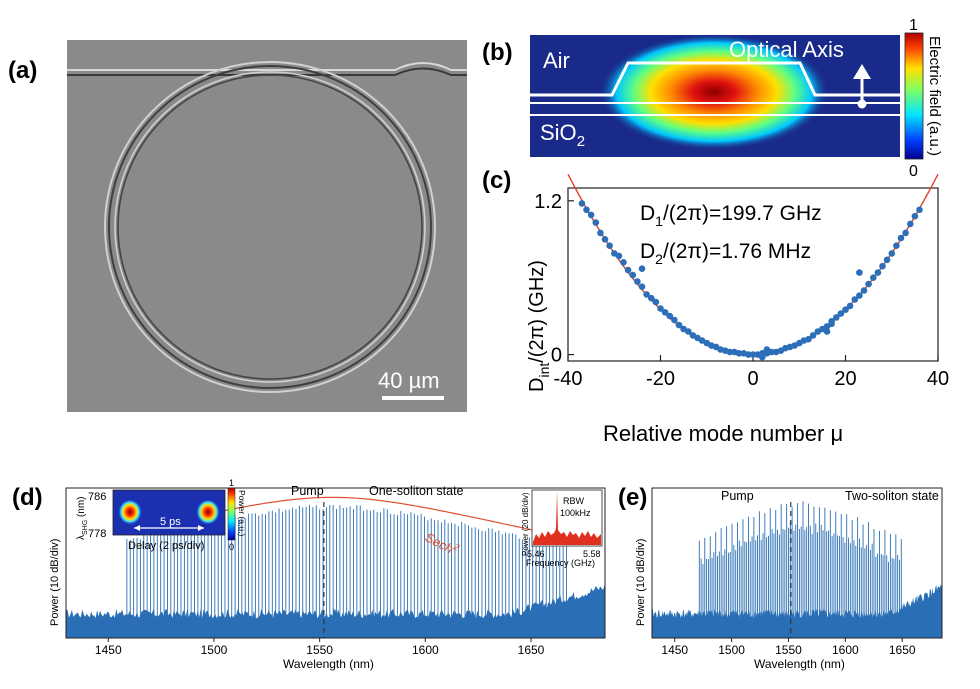 Image resolution: width=980 pixels, height=689 pixels. Describe the element at coordinates (731, 650) in the screenshot. I see `x-tick-label: 1500` at that location.